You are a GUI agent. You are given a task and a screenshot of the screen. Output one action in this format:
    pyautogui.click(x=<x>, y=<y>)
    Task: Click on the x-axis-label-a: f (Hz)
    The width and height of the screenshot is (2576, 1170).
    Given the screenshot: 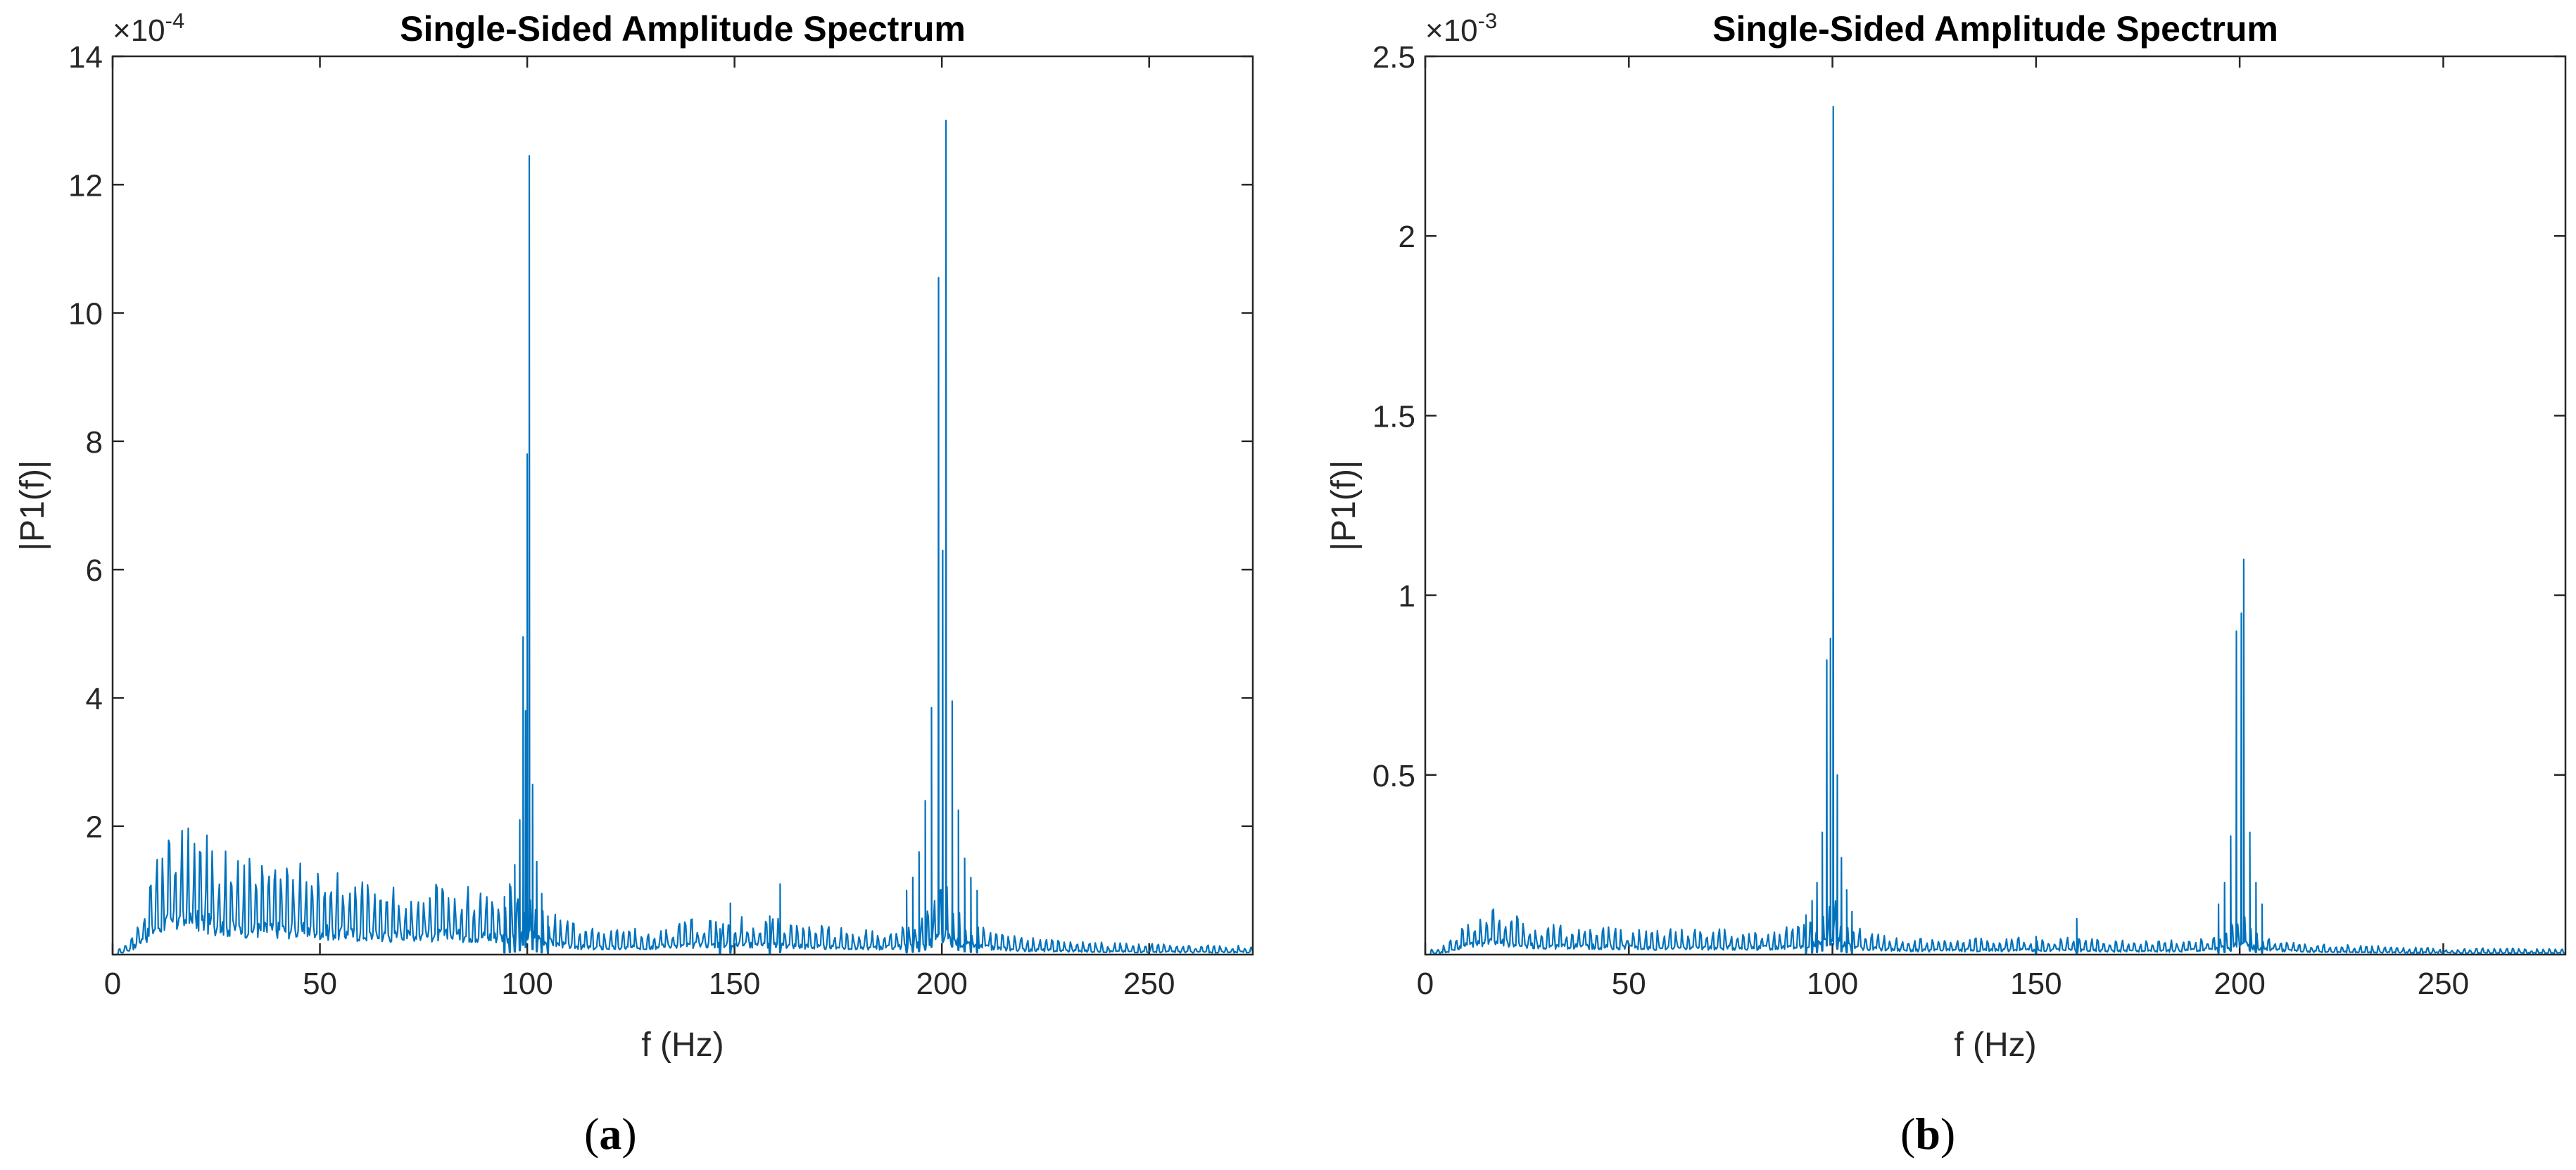 What is the action you would take?
    pyautogui.click(x=682, y=1045)
    